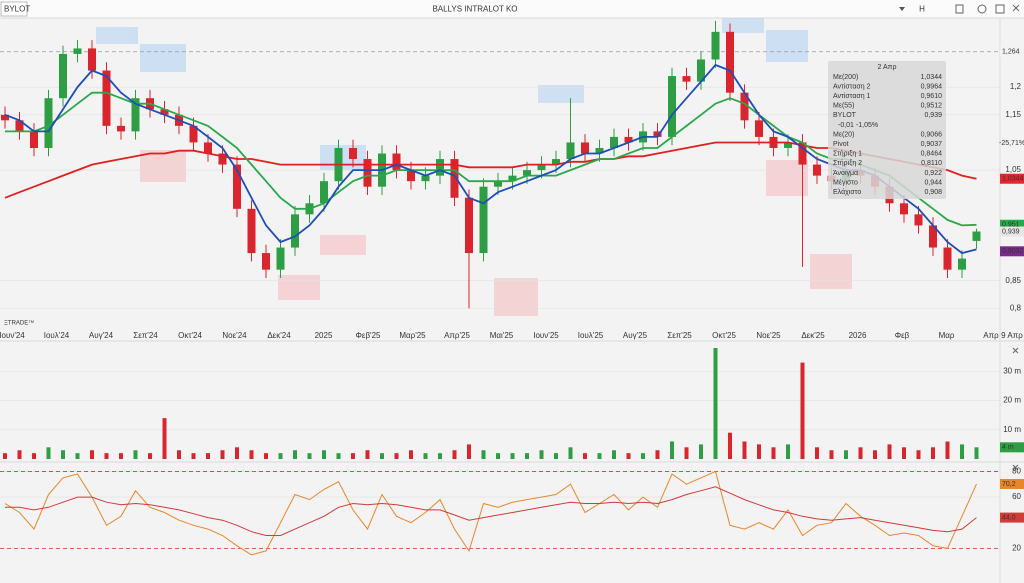 This screenshot has height=583, width=1024. I want to click on x-tick-label: Ιουλ'25, so click(591, 335).